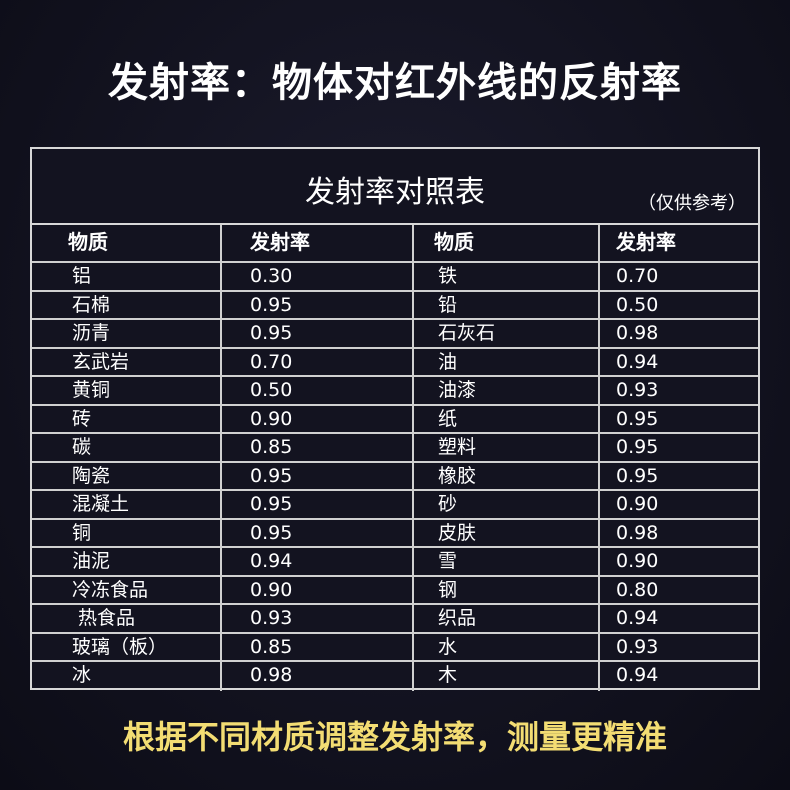 The height and width of the screenshot is (790, 790). Describe the element at coordinates (637, 589) in the screenshot. I see `cell-emissivity-2: 0.80` at that location.